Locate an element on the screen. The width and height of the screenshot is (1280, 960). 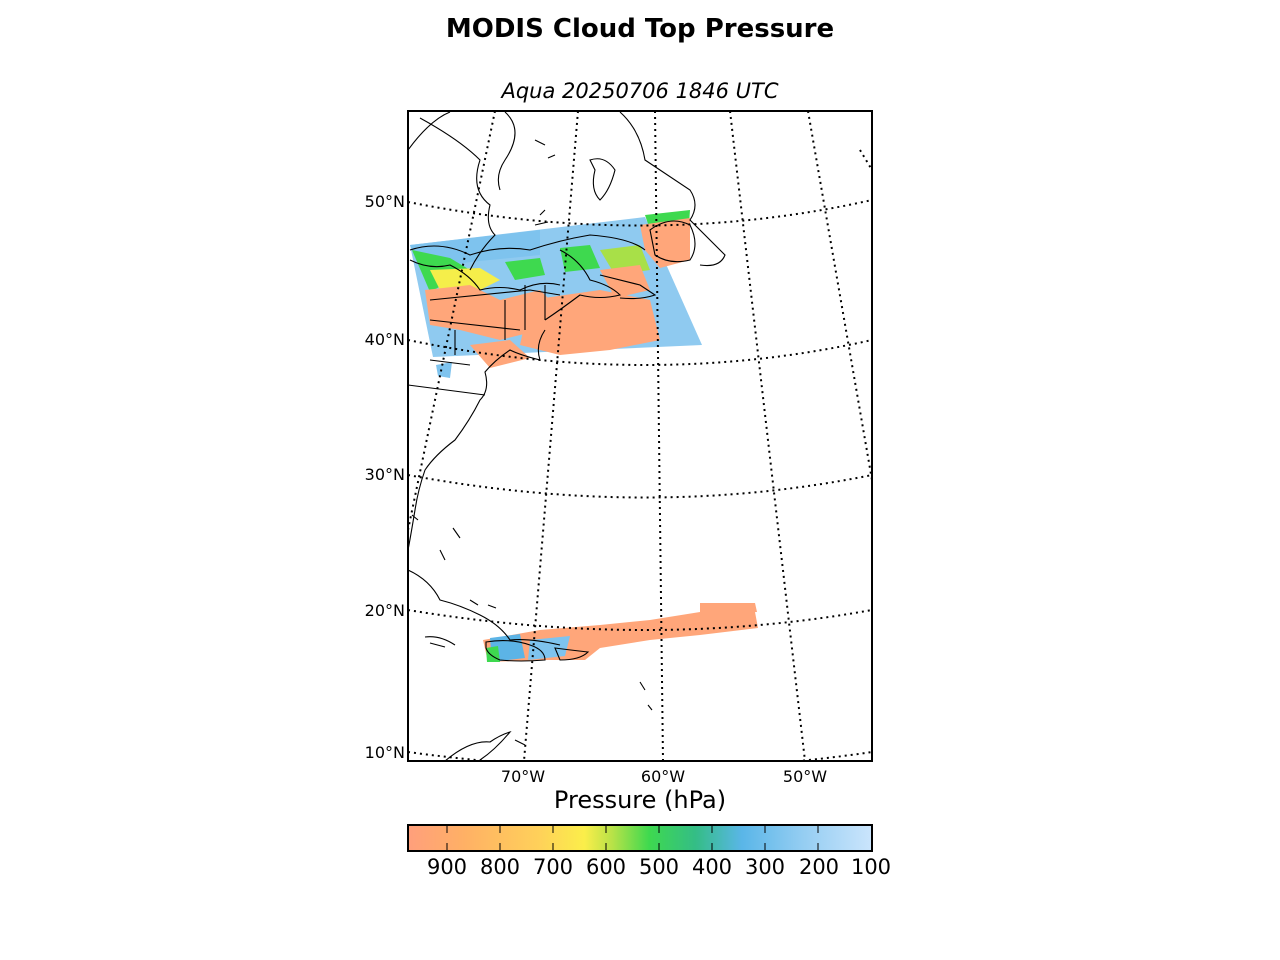
chart-title: MODIS Cloud Top Pressure is located at coordinates (640, 29).